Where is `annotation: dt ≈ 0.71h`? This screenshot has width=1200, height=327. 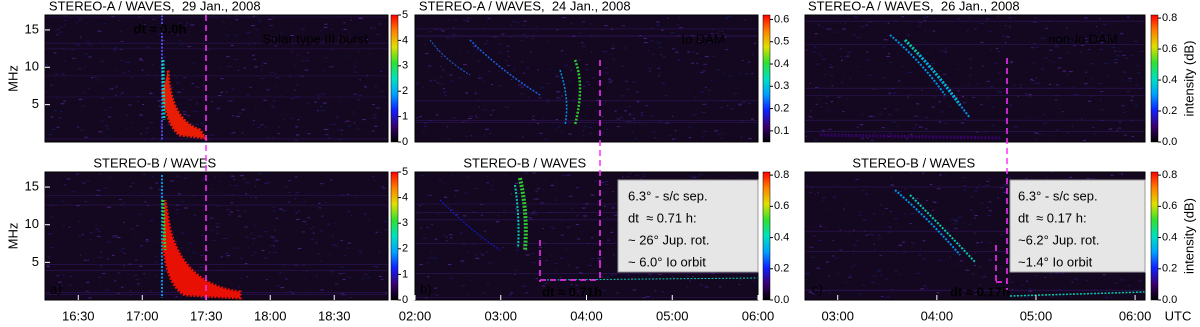 annotation: dt ≈ 0.71h is located at coordinates (572, 291).